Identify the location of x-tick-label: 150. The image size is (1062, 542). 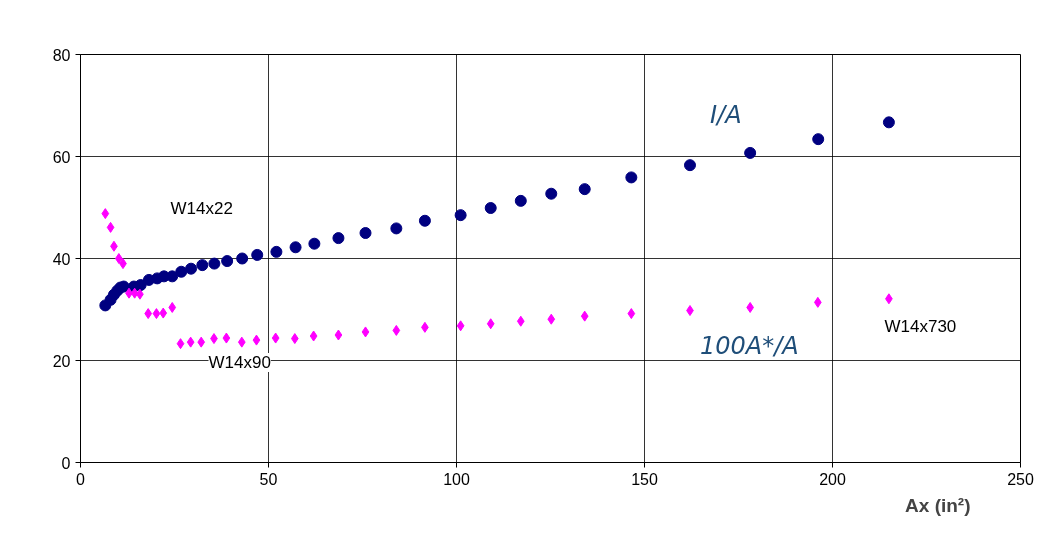
(644, 479).